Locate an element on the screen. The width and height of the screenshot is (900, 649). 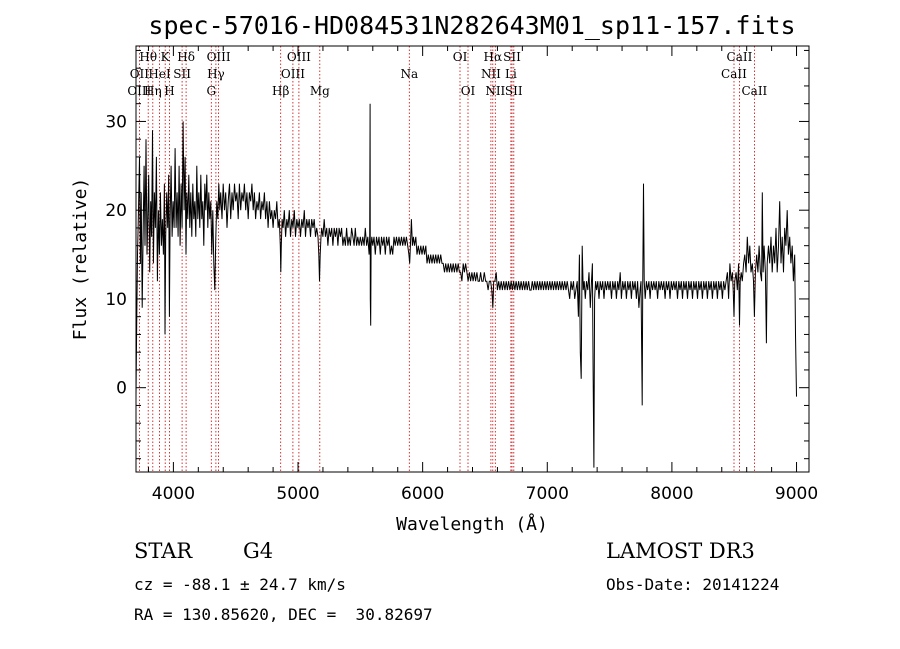
y-tick-label: 30 is located at coordinates (116, 122).